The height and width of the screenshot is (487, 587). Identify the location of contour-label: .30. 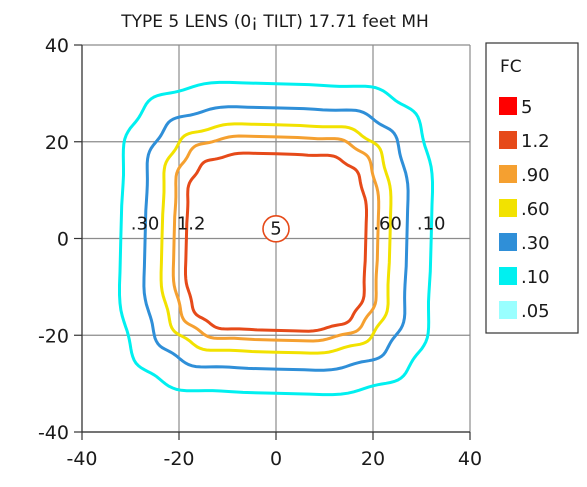
(145, 223).